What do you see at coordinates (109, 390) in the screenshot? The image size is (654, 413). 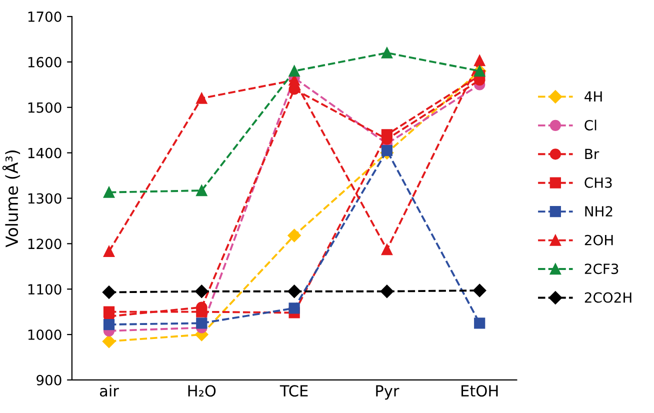 I see `x-tick-label: air` at bounding box center [109, 390].